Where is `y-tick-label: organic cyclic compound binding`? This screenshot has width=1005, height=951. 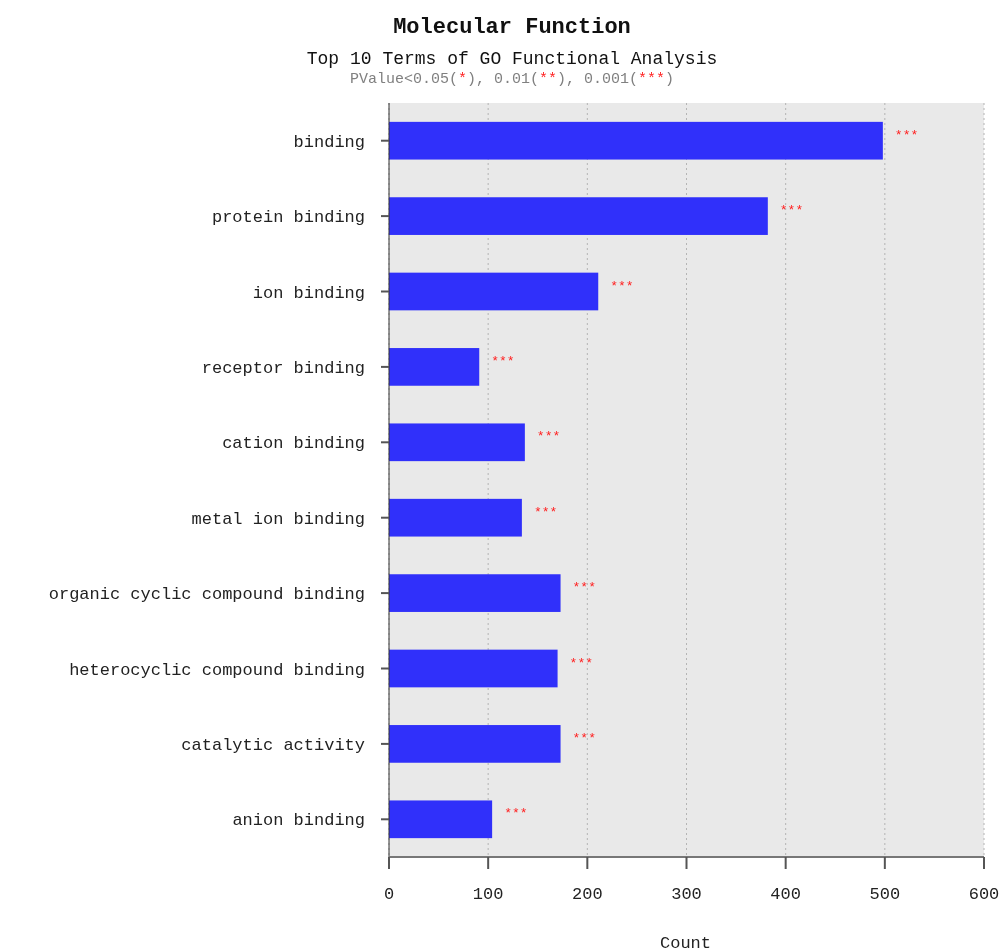 y-tick-label: organic cyclic compound binding is located at coordinates (206, 595).